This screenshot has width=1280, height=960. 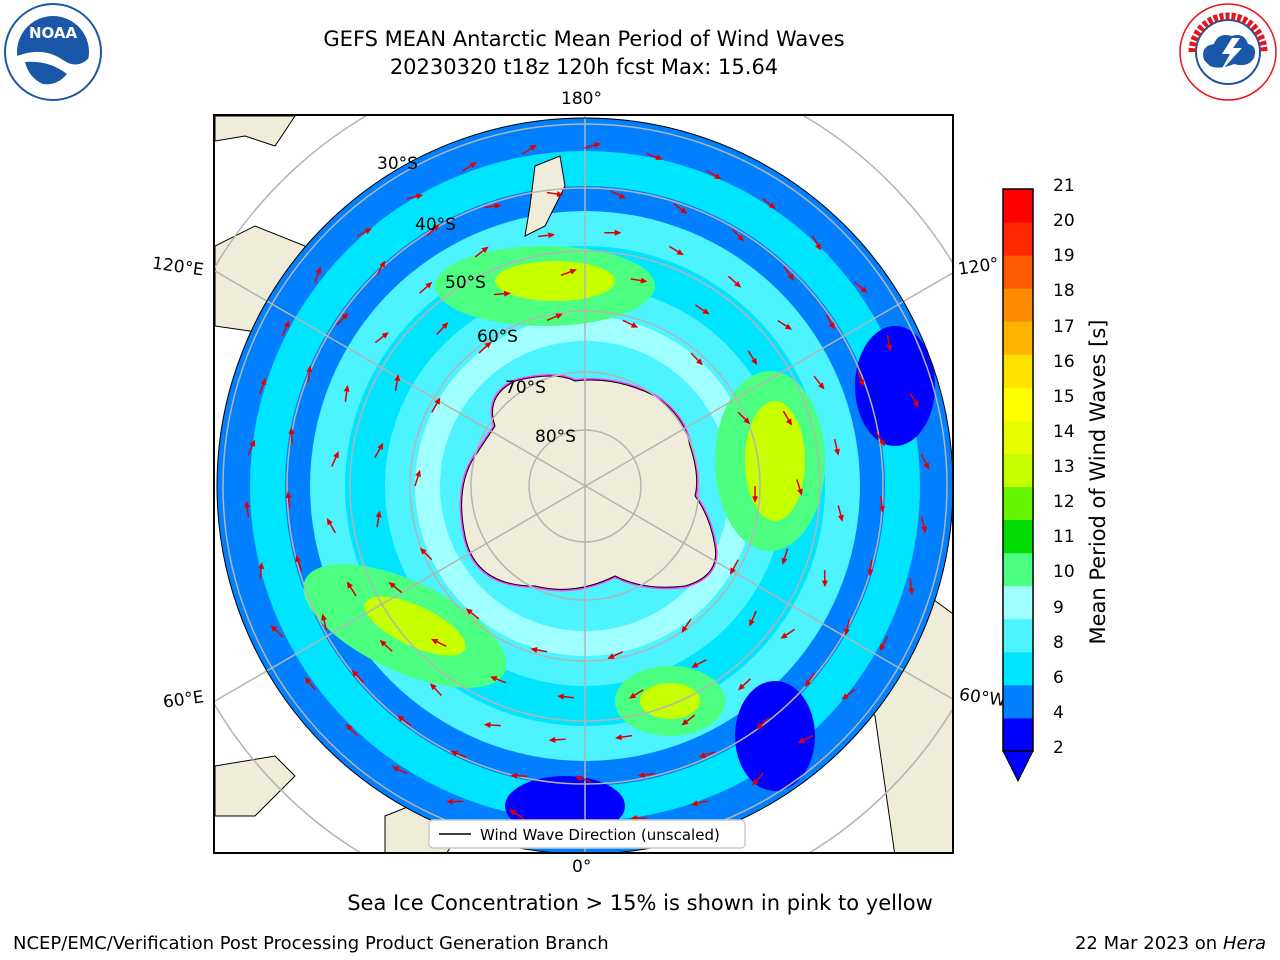 I want to click on colorbar-tick-label: 10, so click(x=1064, y=572).